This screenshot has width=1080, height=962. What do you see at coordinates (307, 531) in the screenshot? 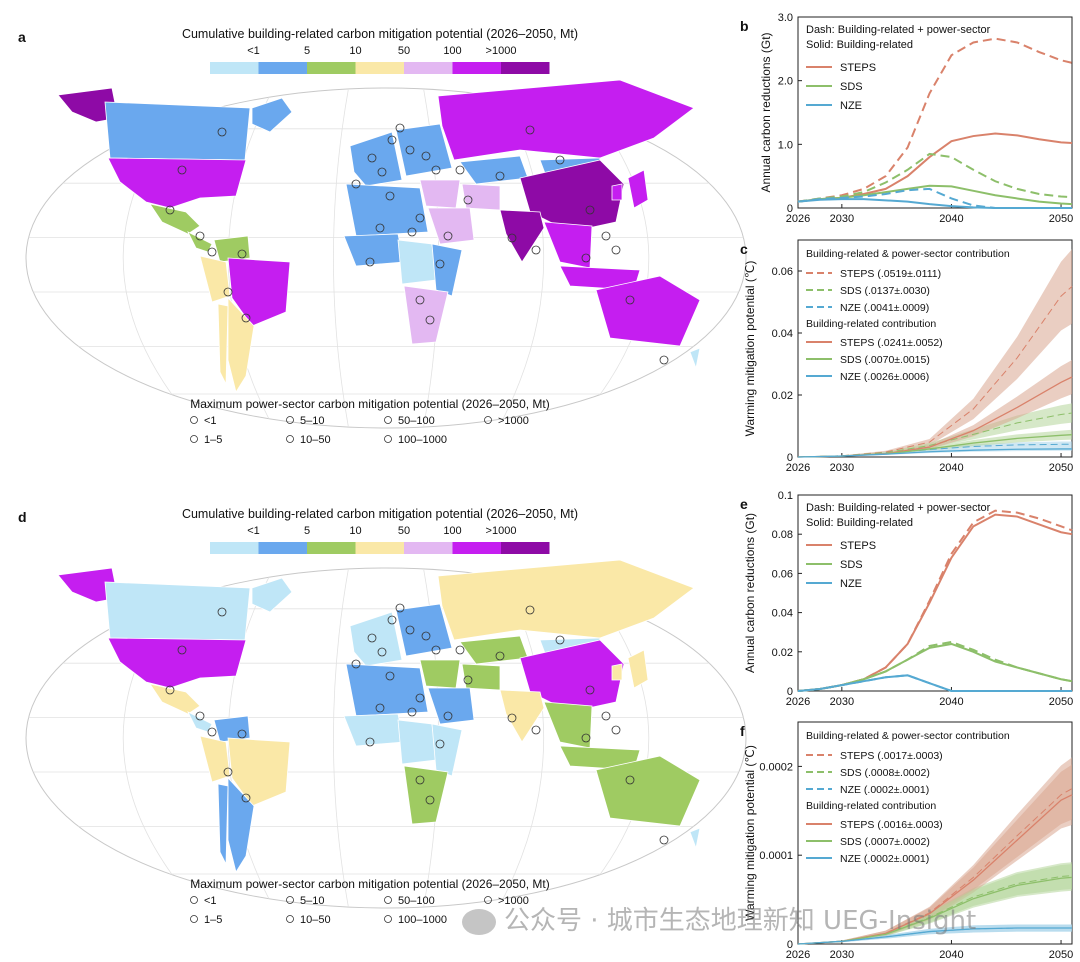
I see `legend-bin-label: 5` at bounding box center [307, 531].